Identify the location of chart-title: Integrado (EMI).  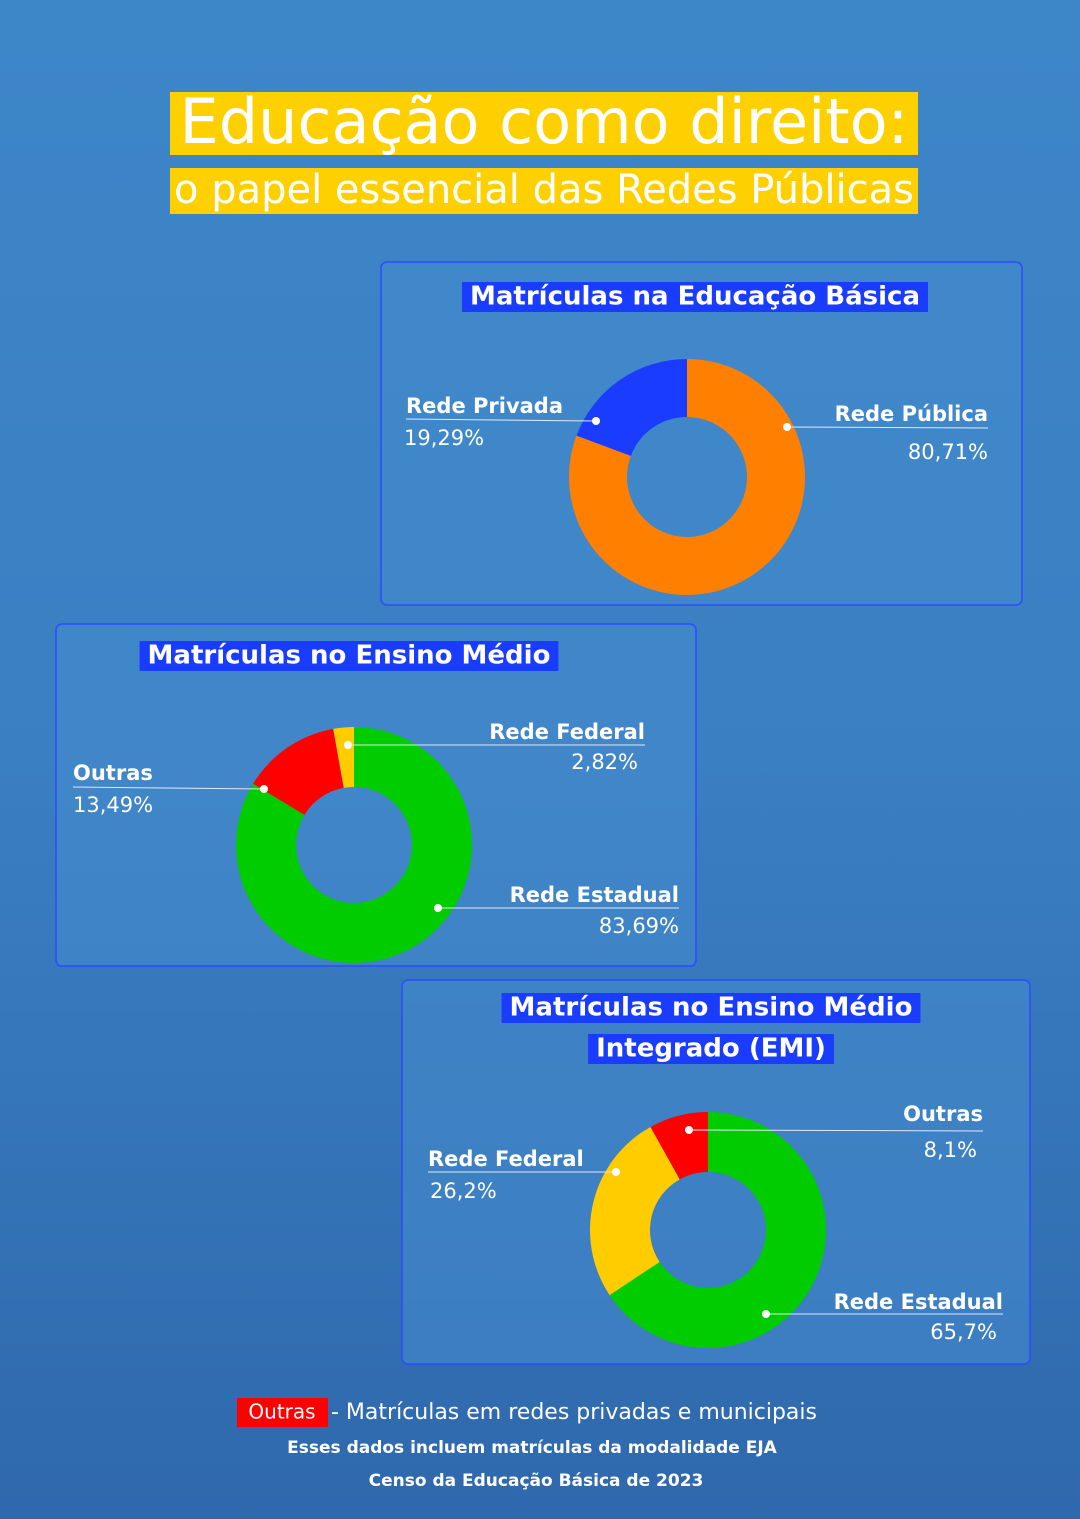
(711, 1049).